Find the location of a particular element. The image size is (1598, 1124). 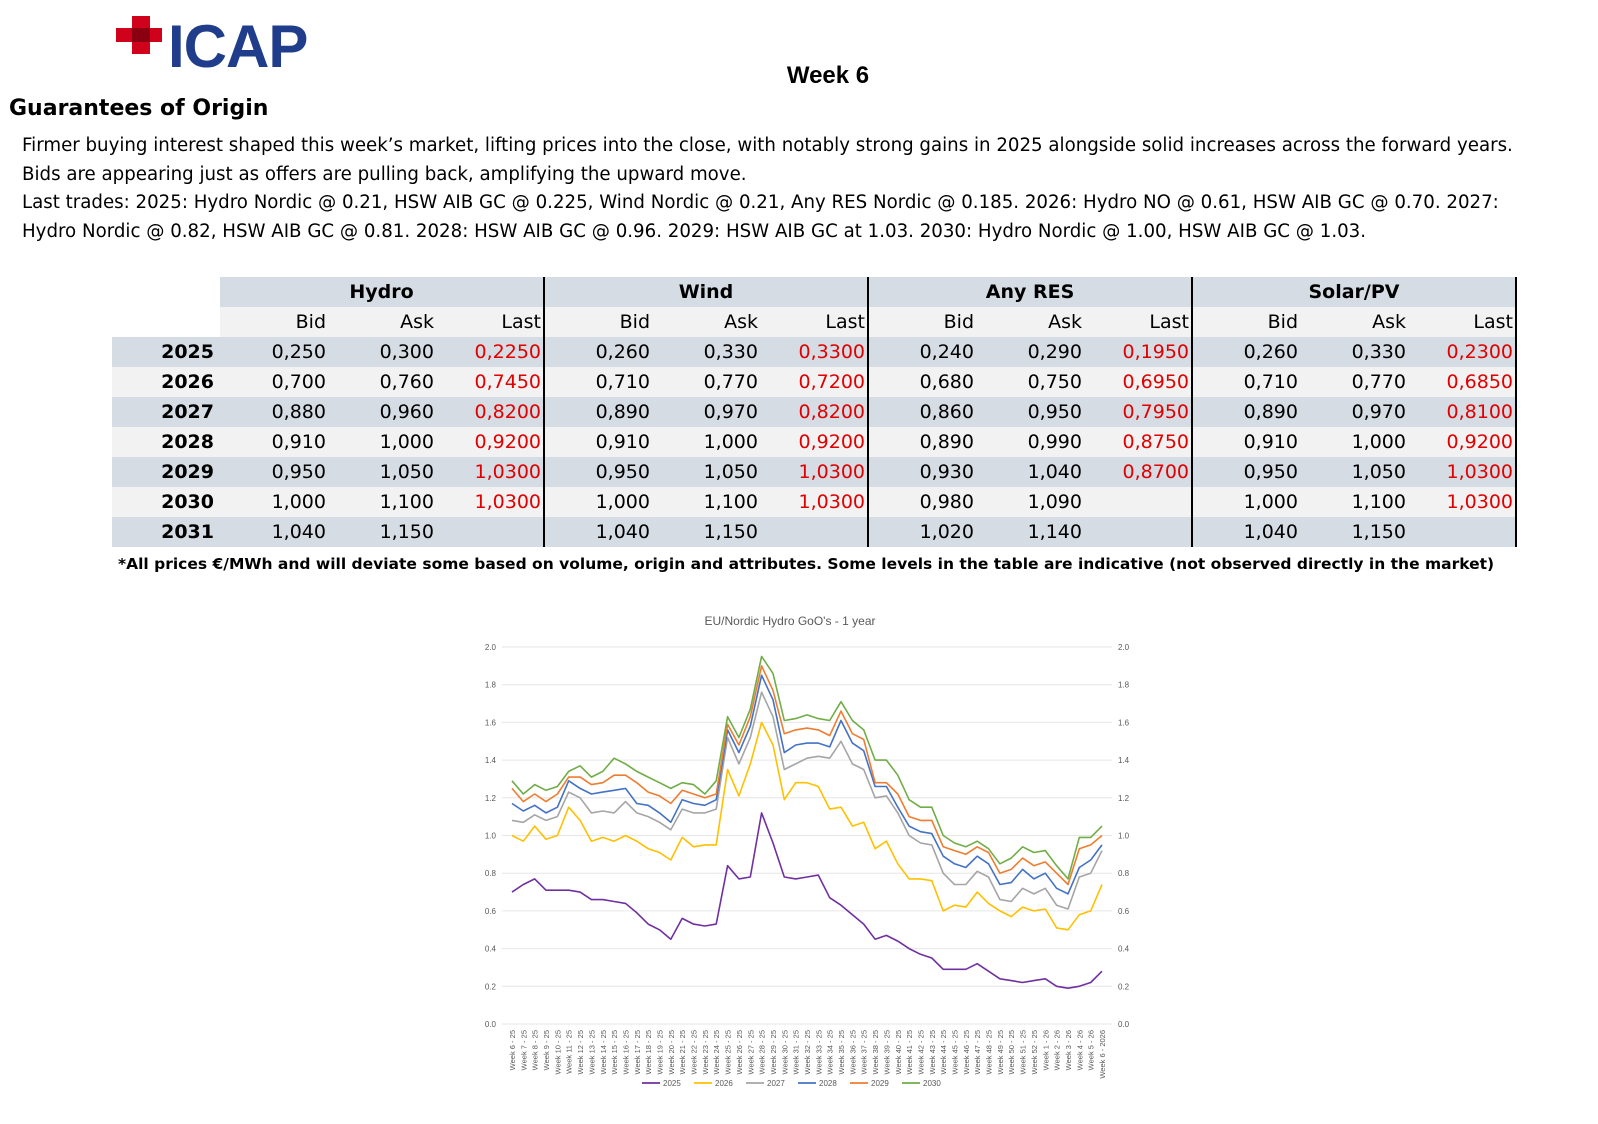

x-tick-label: Week 37 - 25 is located at coordinates (864, 1052).